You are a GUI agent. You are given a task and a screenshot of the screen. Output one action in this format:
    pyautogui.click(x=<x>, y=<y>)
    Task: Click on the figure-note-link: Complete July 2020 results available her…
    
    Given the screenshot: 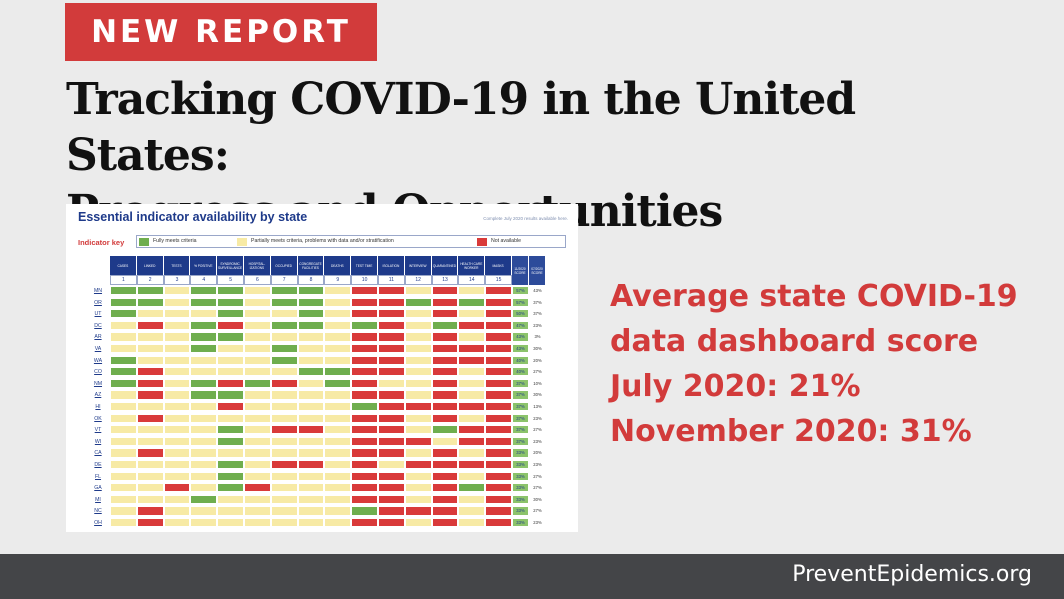 What is the action you would take?
    pyautogui.click(x=525, y=218)
    